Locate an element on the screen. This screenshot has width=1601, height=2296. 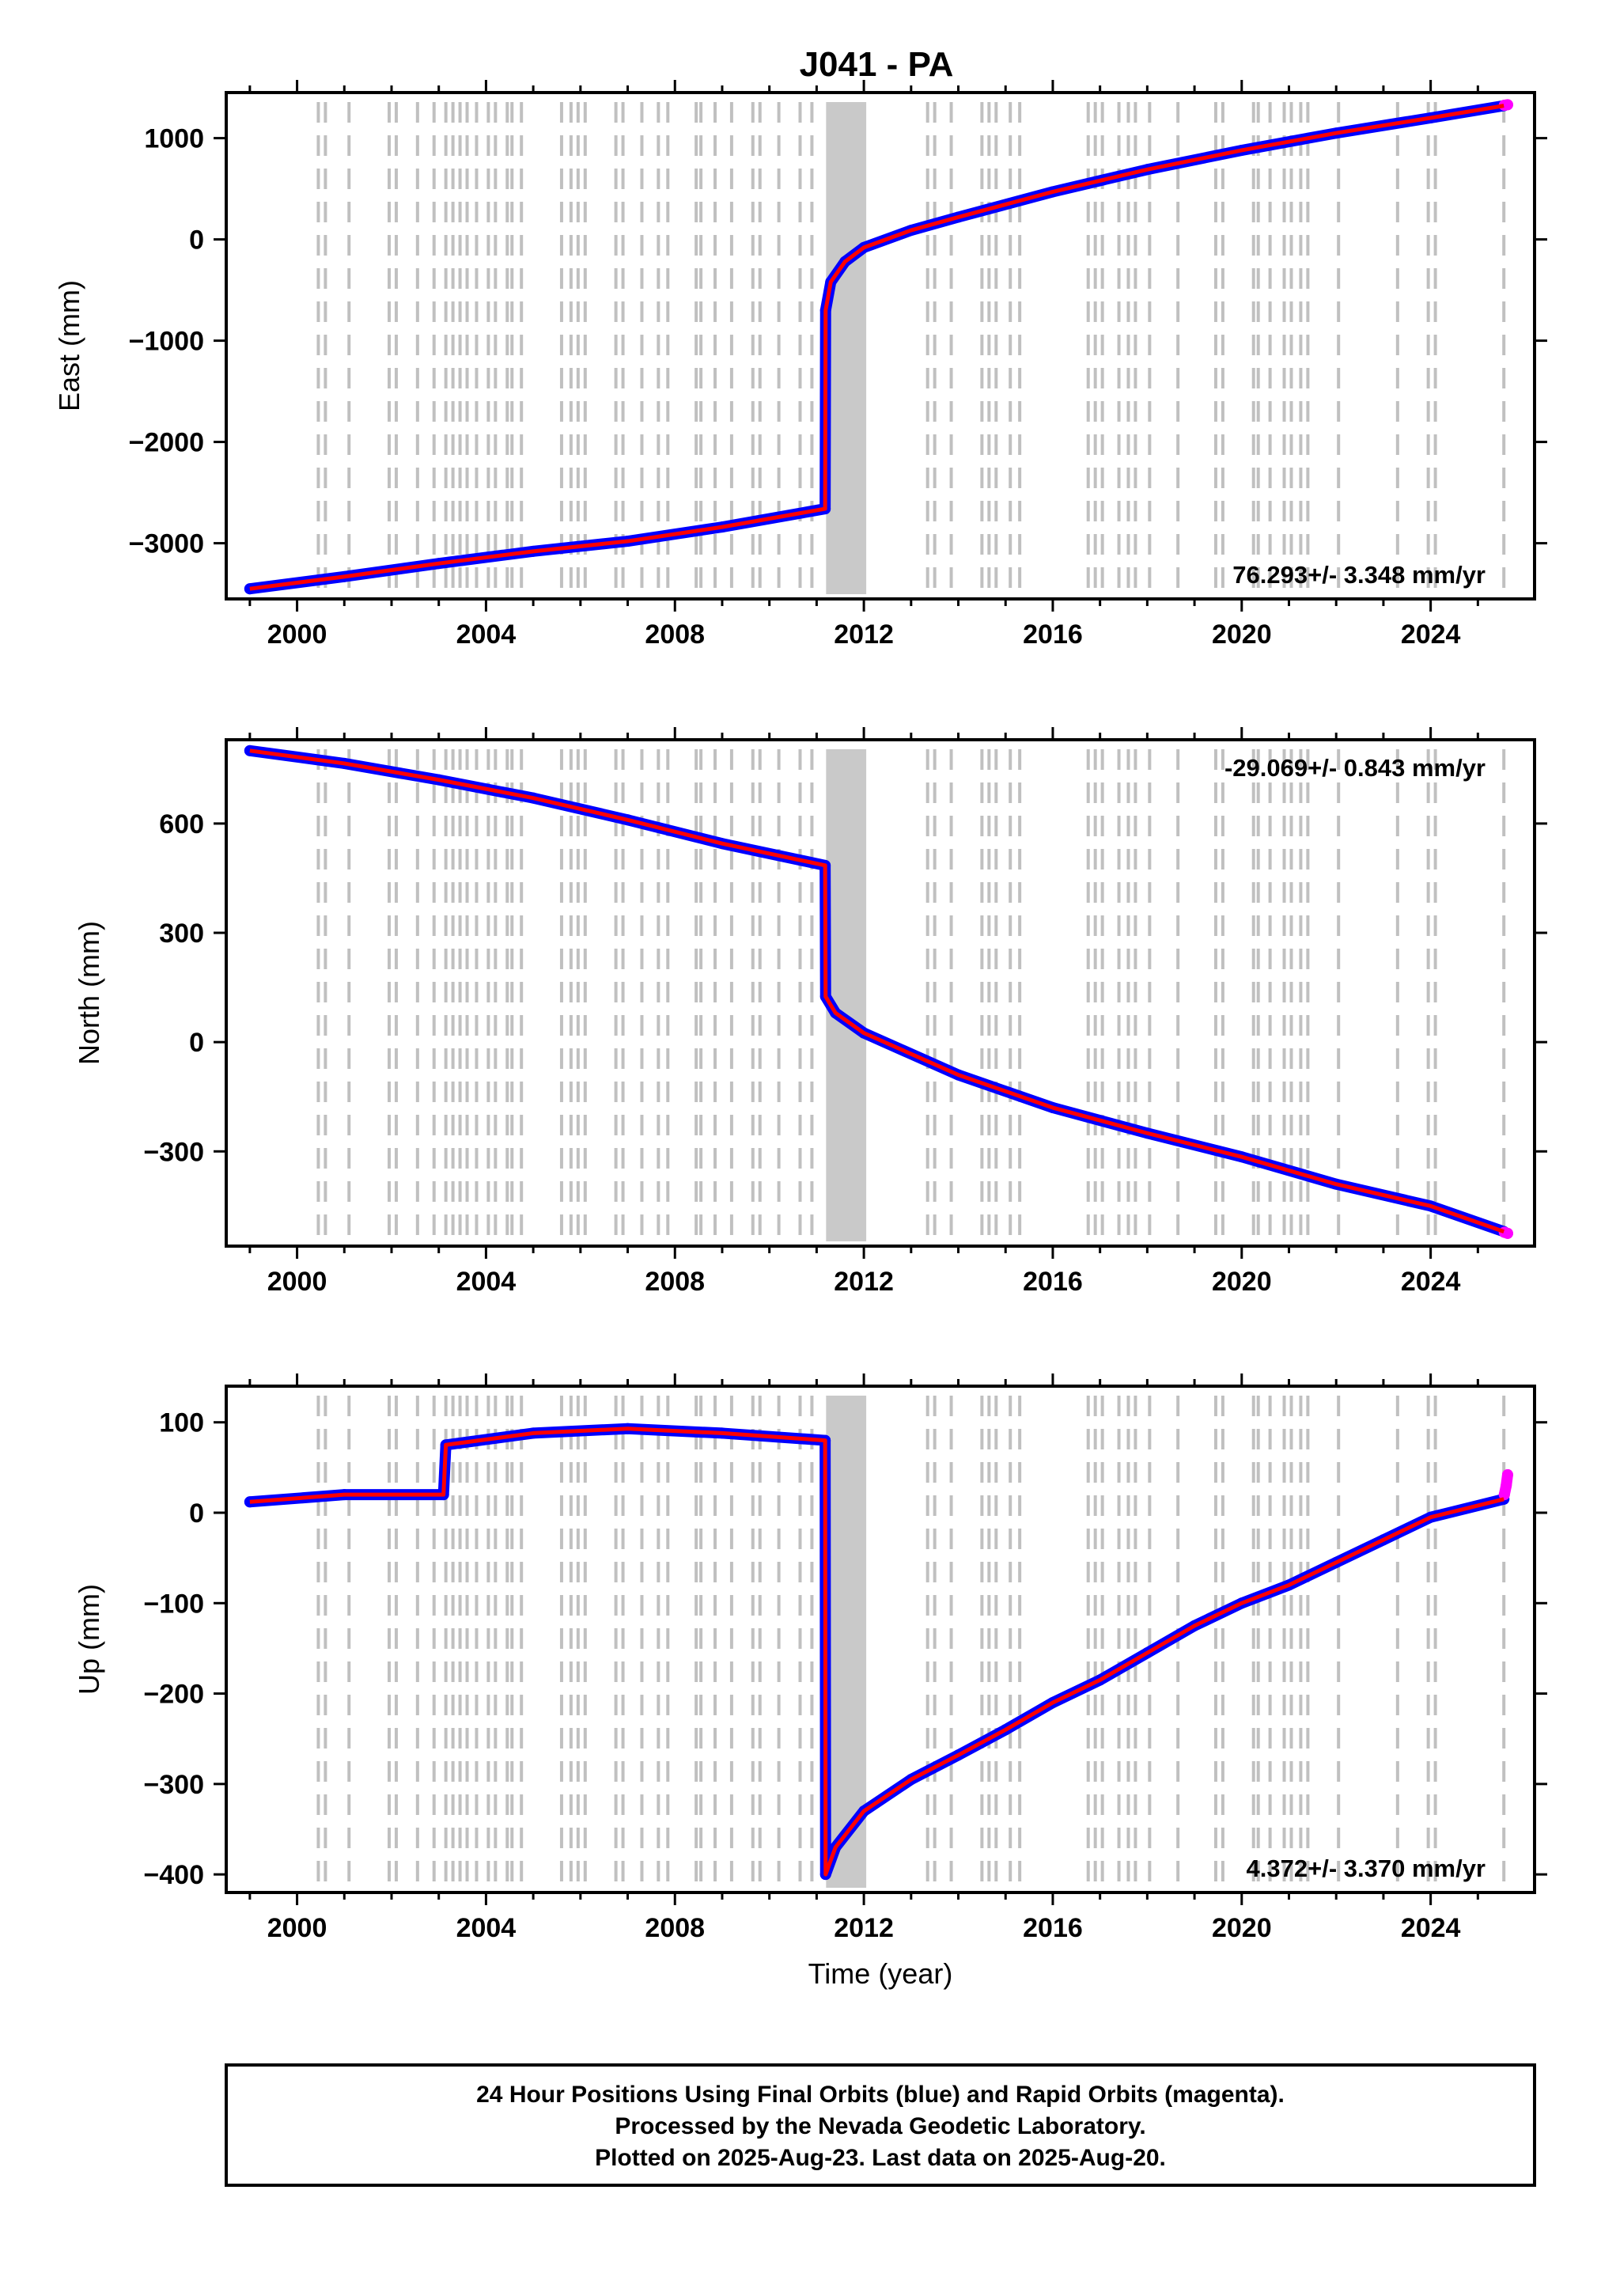
velocity-rate-label: 76.293+/- 3.348 mm/yr is located at coordinates (1359, 575).